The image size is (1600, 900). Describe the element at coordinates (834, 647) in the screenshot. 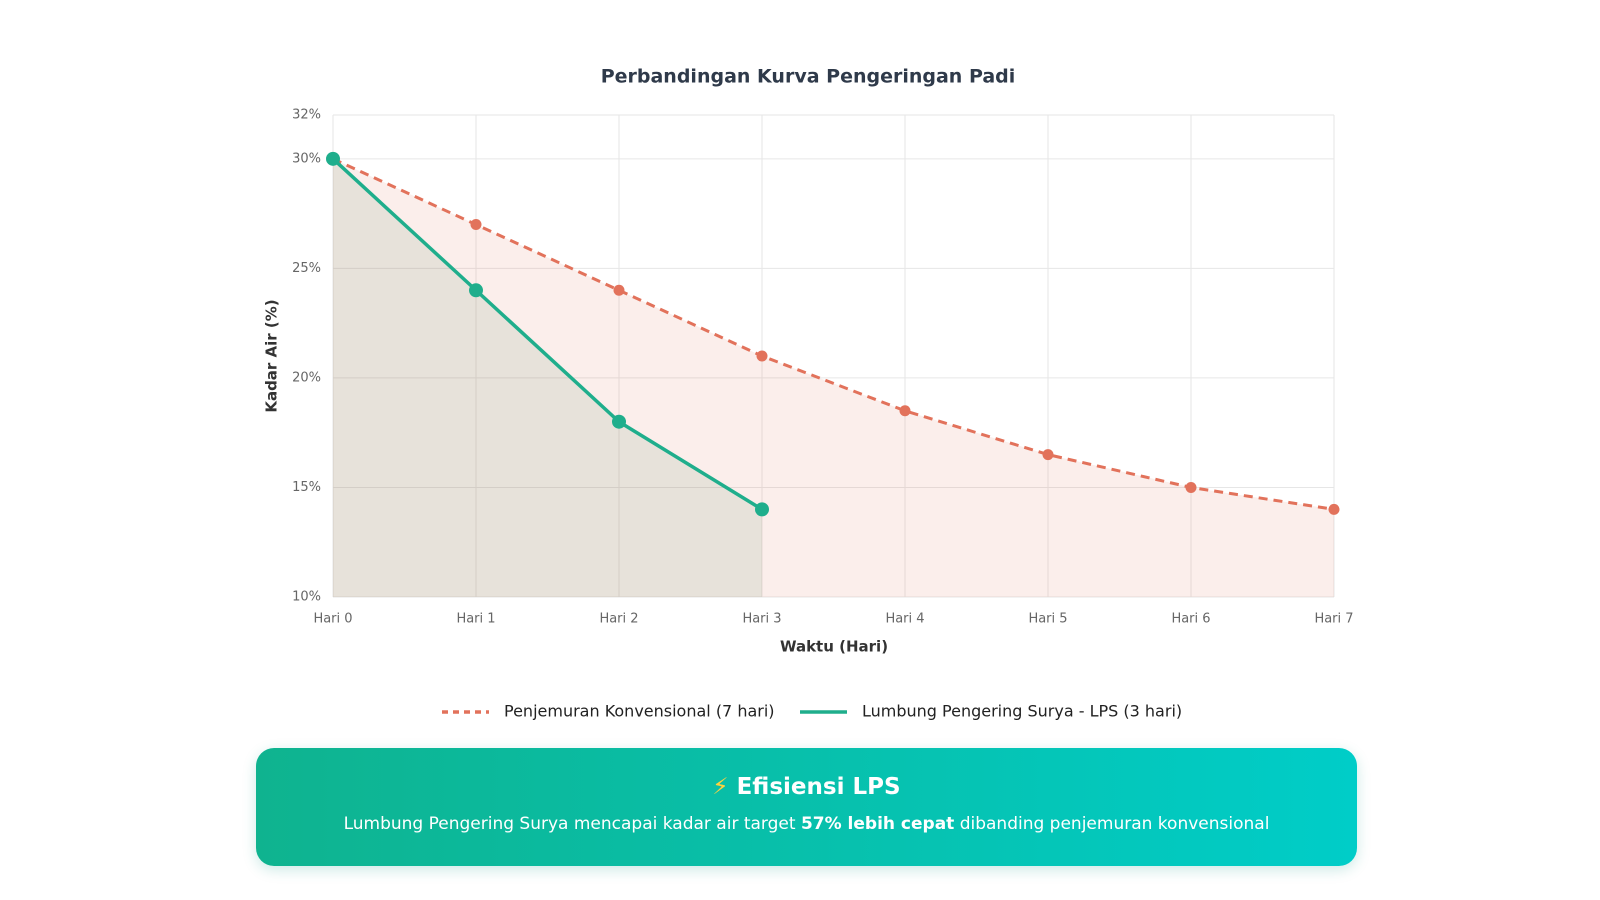

I see `x-axis-title: Waktu (Hari)` at that location.